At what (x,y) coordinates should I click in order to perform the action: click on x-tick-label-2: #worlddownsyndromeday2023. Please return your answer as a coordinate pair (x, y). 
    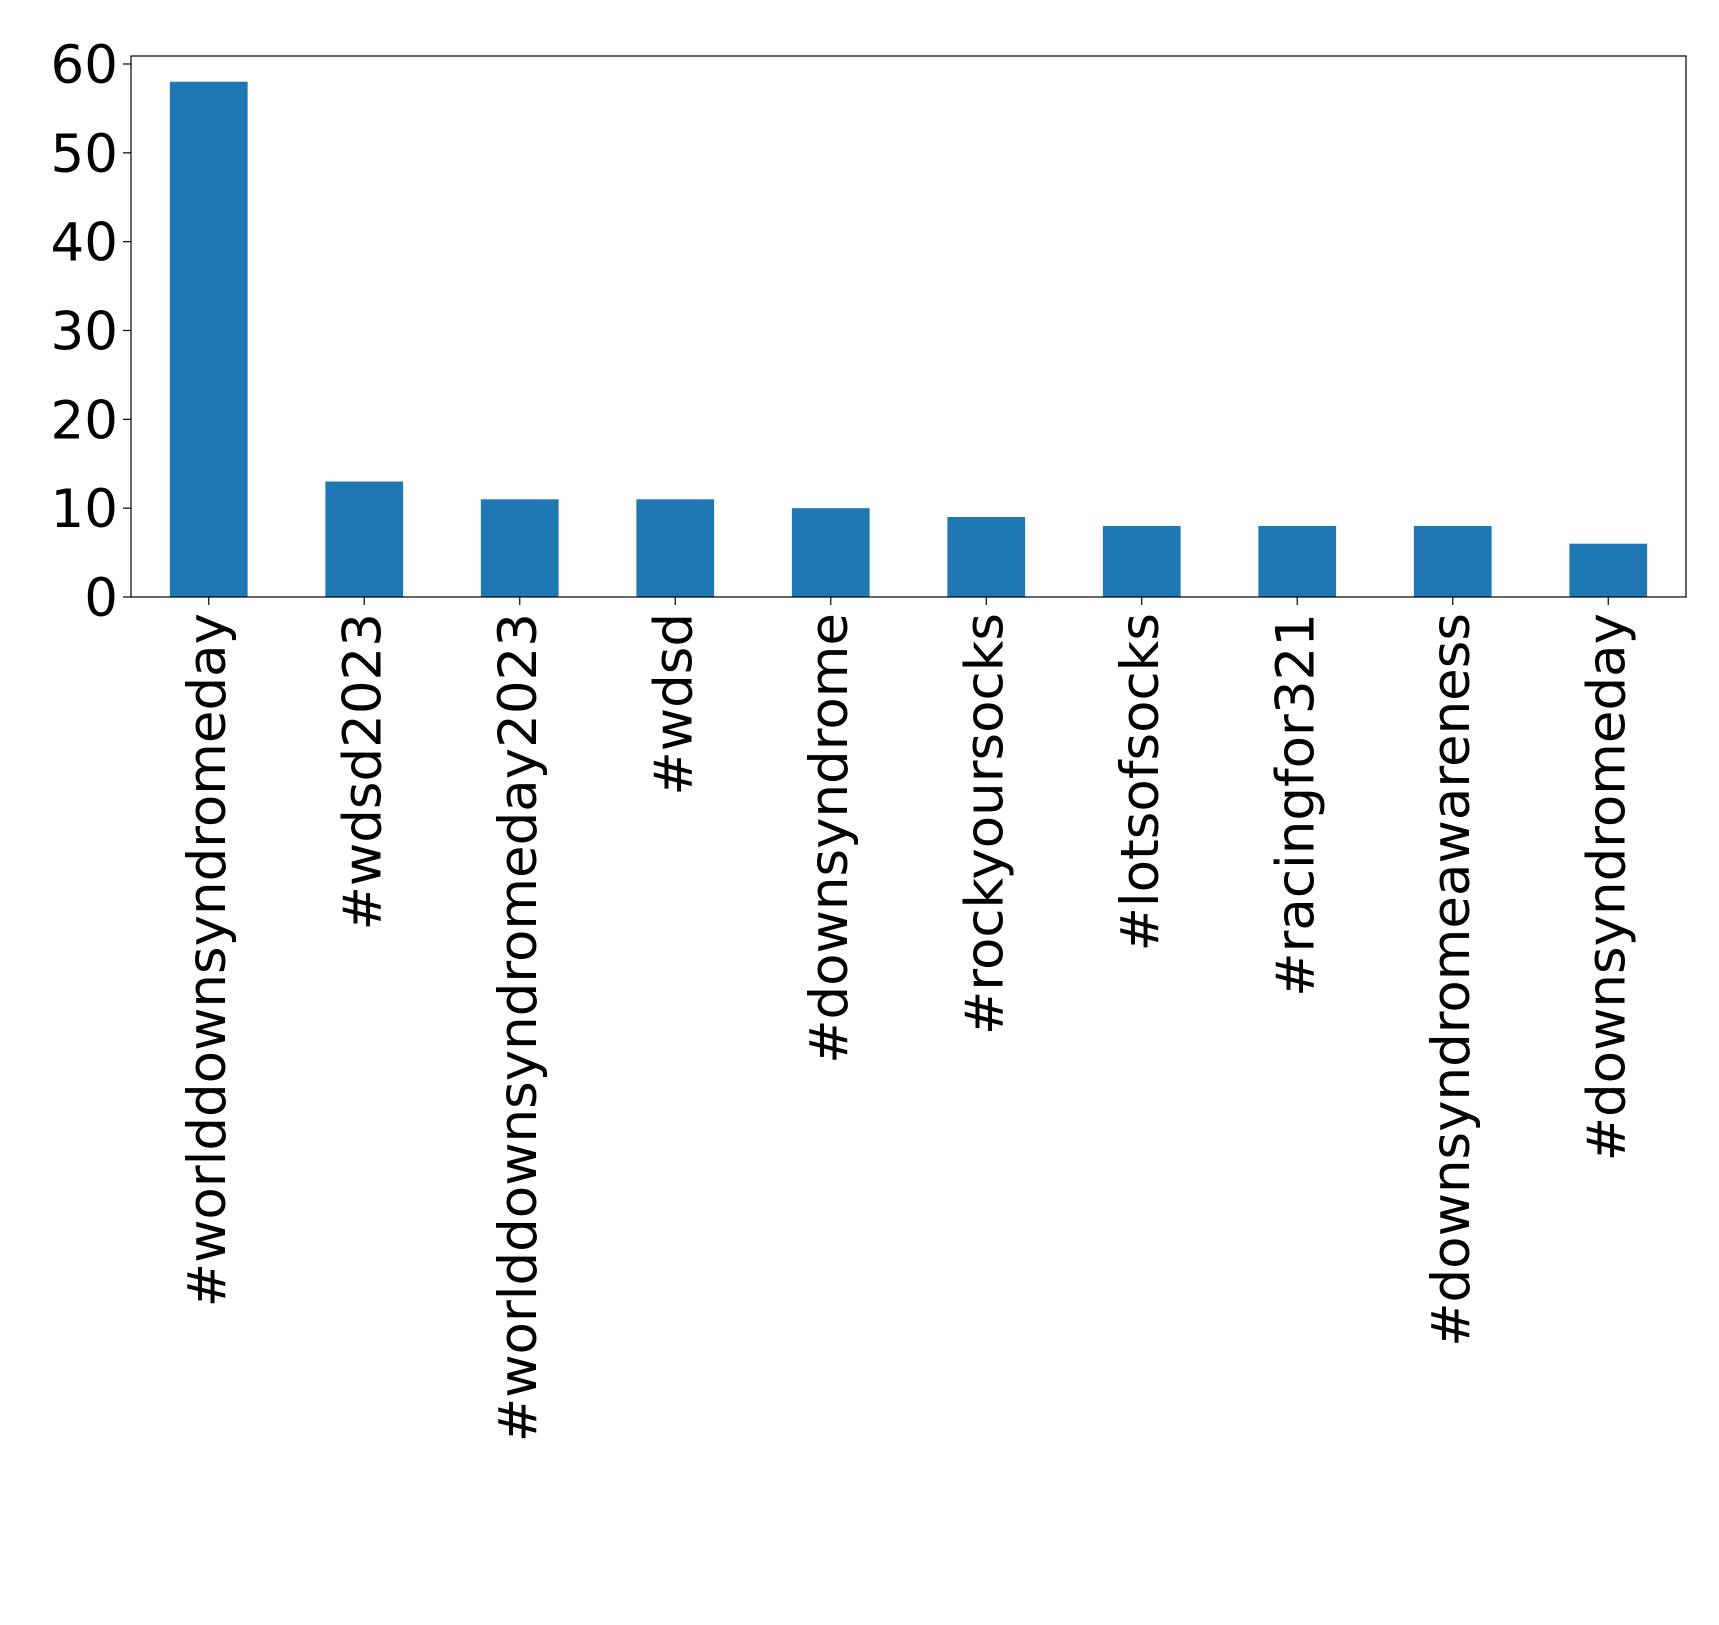
    Looking at the image, I should click on (518, 1027).